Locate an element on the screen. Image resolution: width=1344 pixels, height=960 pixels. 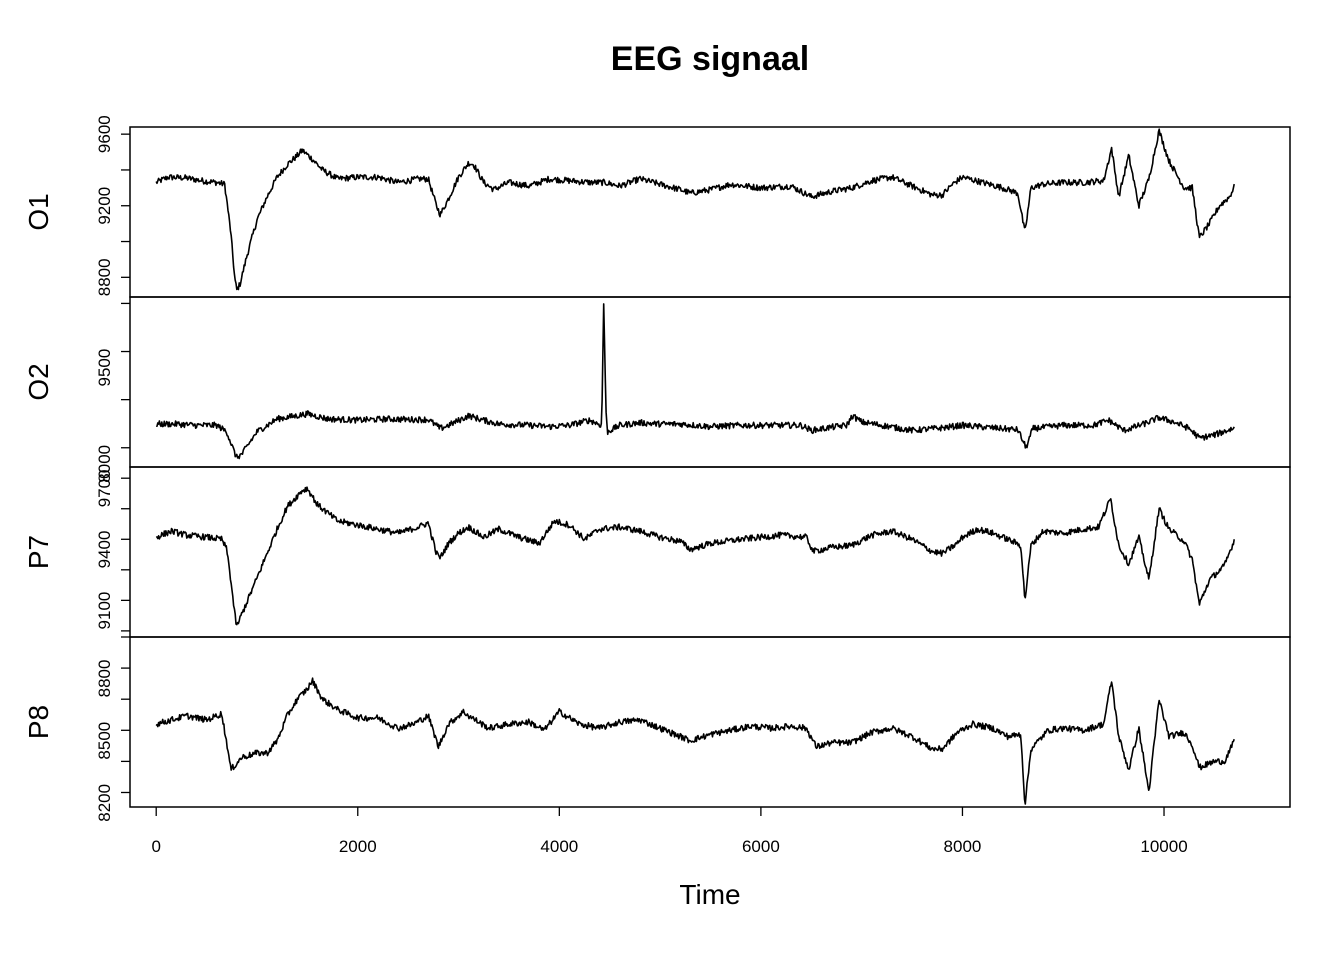
panel-label-p7: P7 is located at coordinates (38, 552).